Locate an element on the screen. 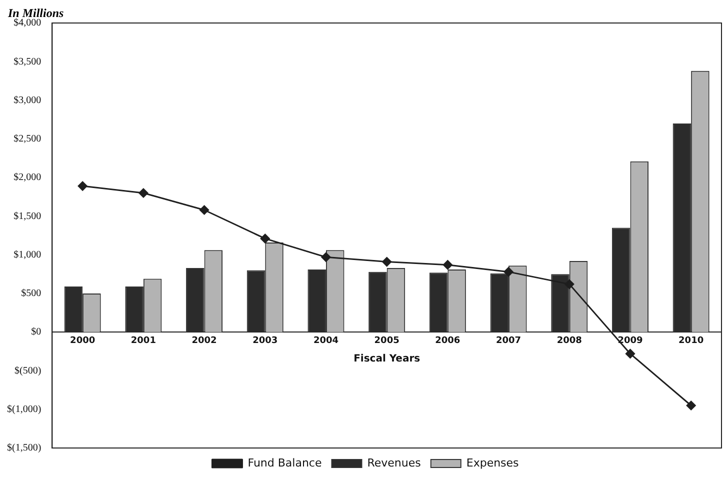 This screenshot has height=483, width=727. y-tick-label: $3,500 is located at coordinates (28, 62).